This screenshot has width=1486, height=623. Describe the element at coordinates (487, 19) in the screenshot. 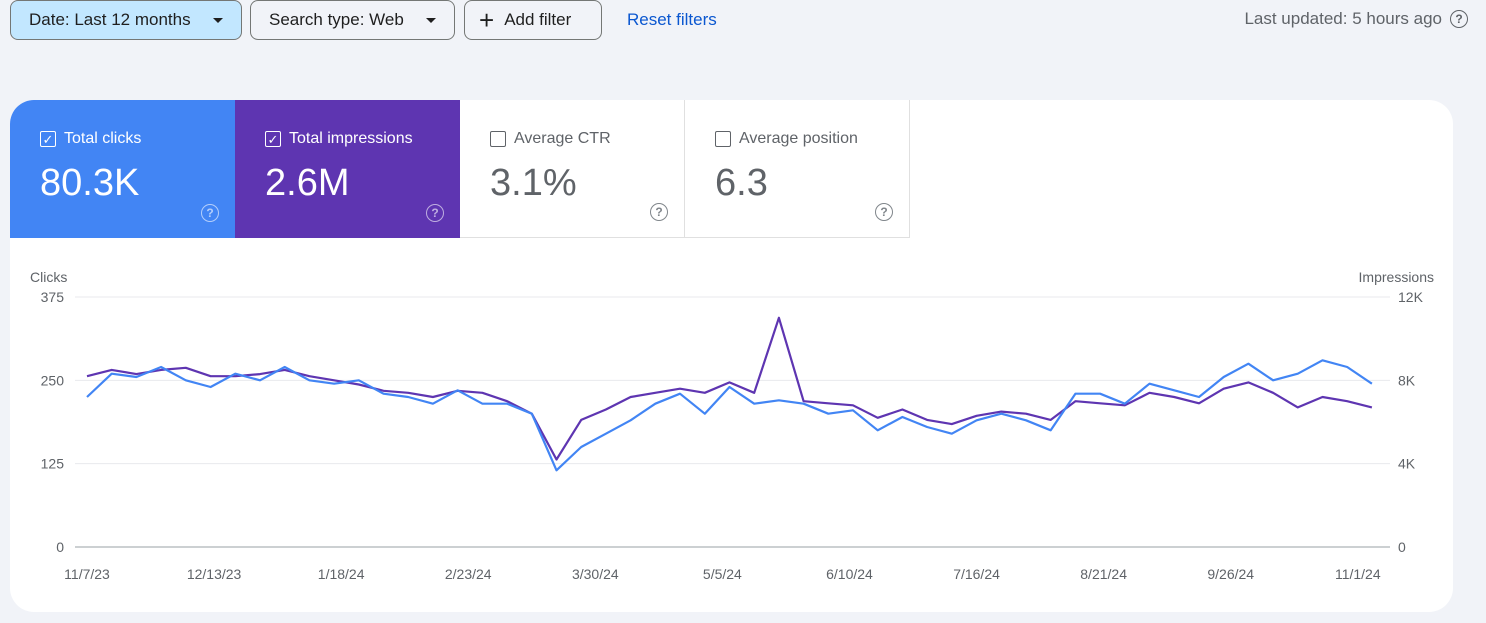

I see `plus-icon: +` at that location.